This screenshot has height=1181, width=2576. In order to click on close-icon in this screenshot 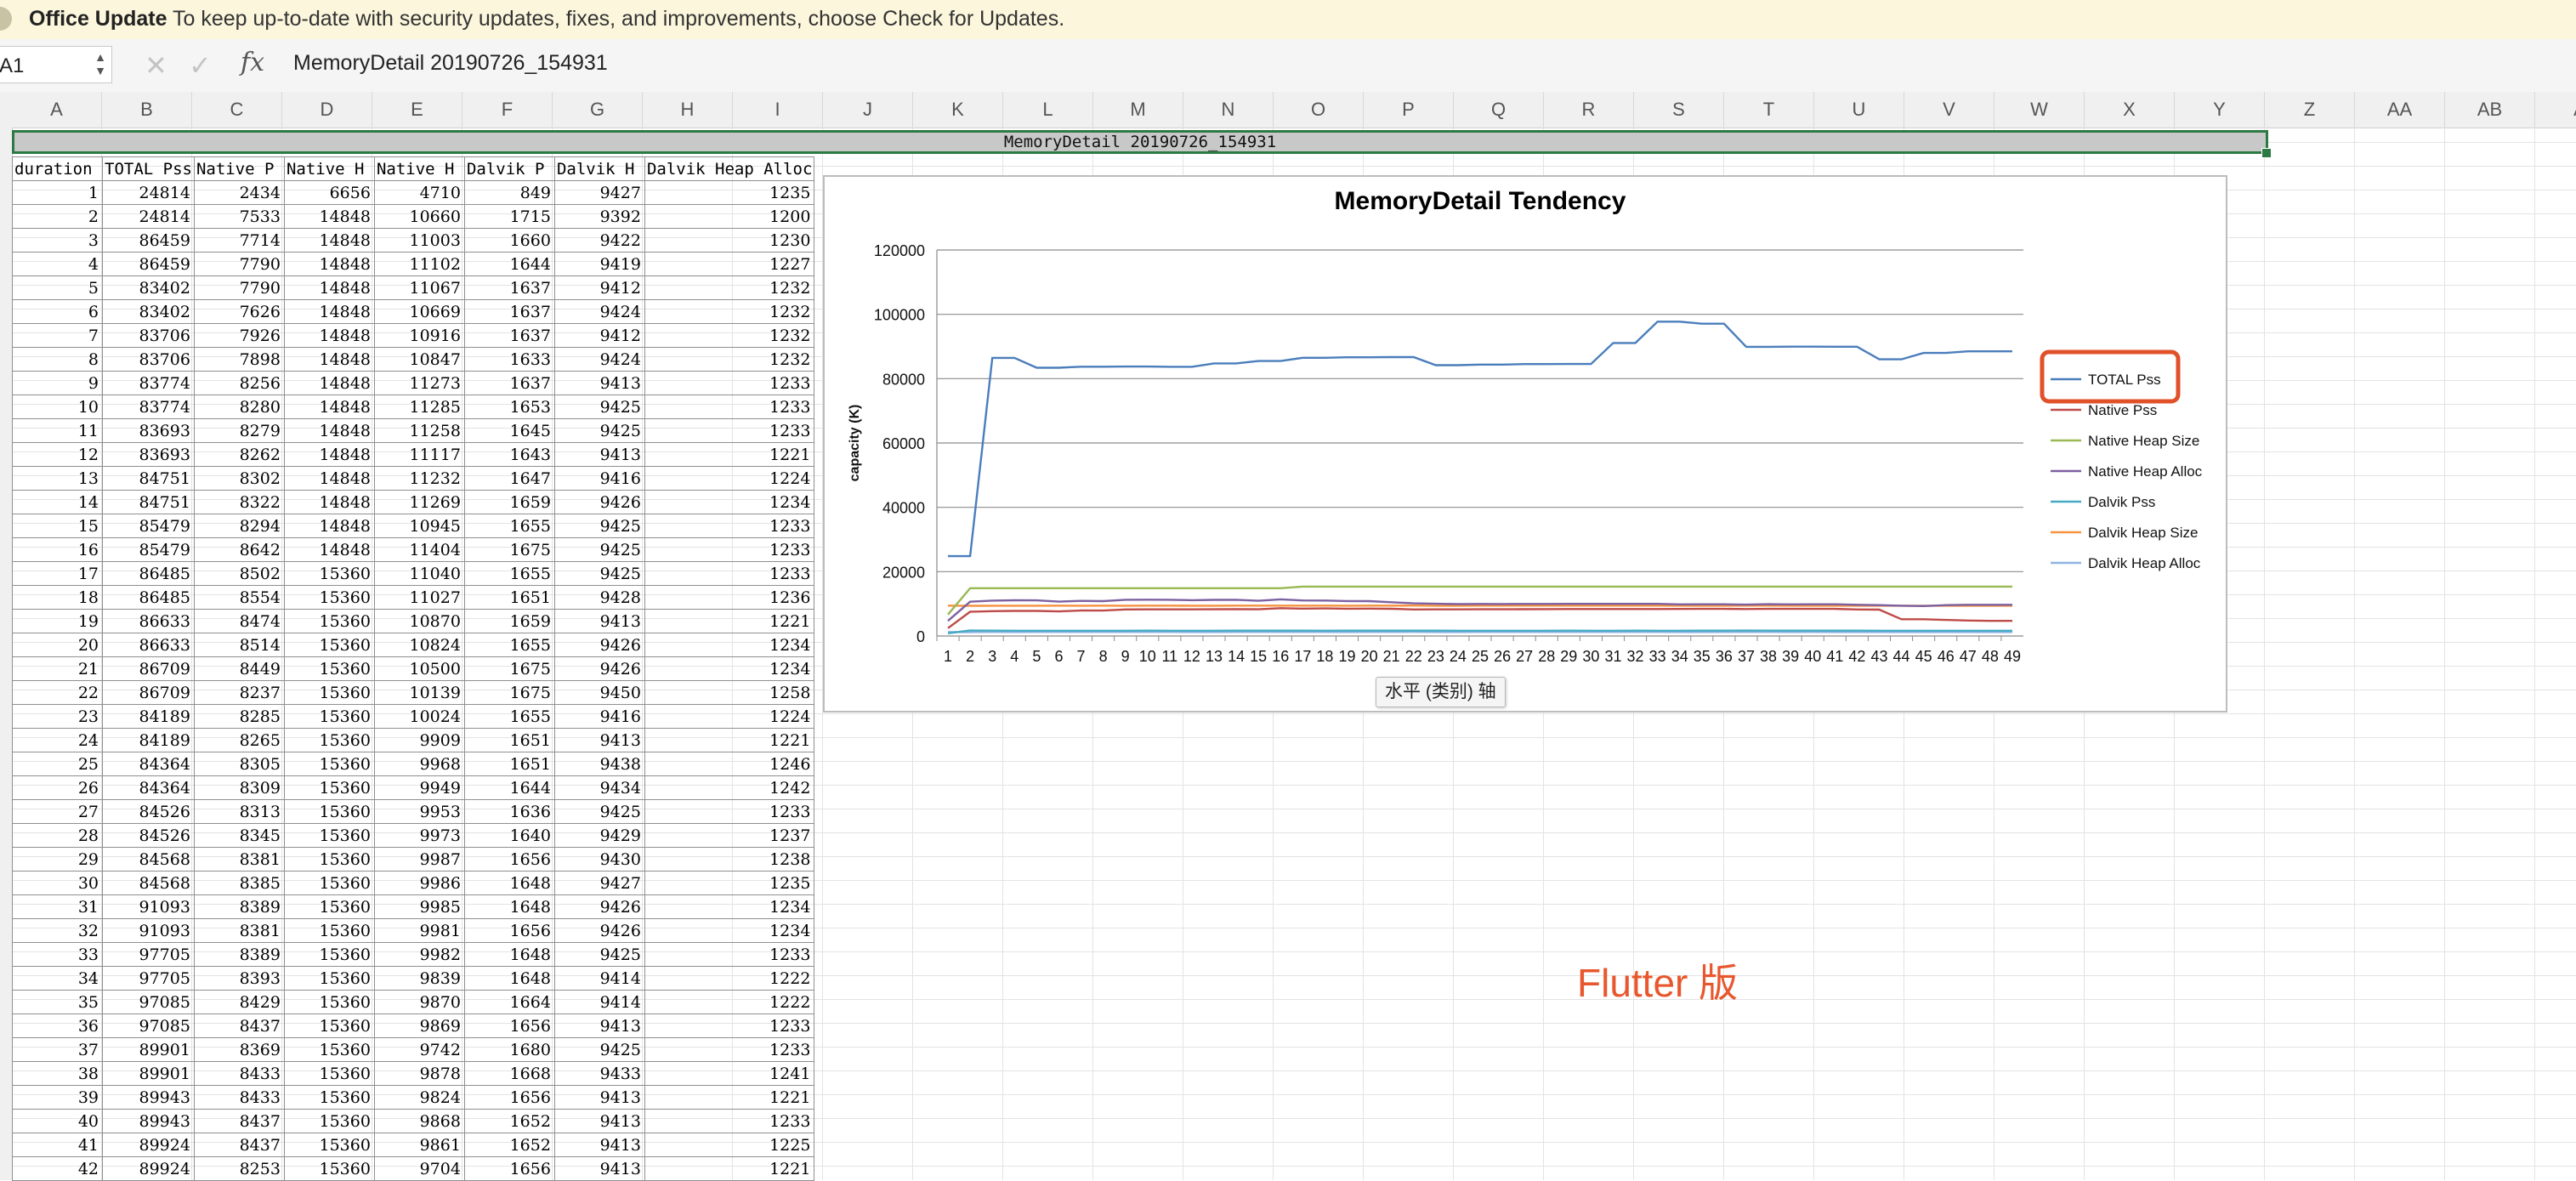, I will do `click(6, 19)`.